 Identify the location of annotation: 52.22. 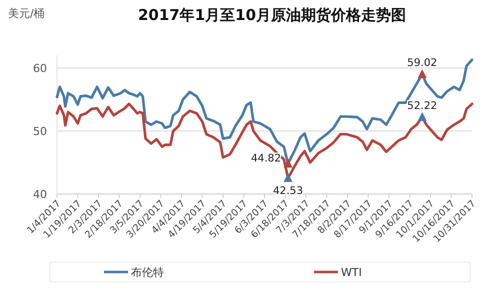
(422, 106).